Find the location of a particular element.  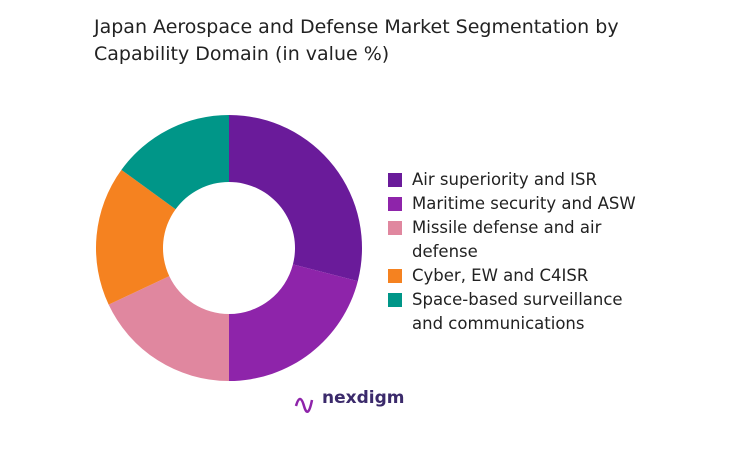

legend-item: Maritime security and ASW is located at coordinates (523, 204).